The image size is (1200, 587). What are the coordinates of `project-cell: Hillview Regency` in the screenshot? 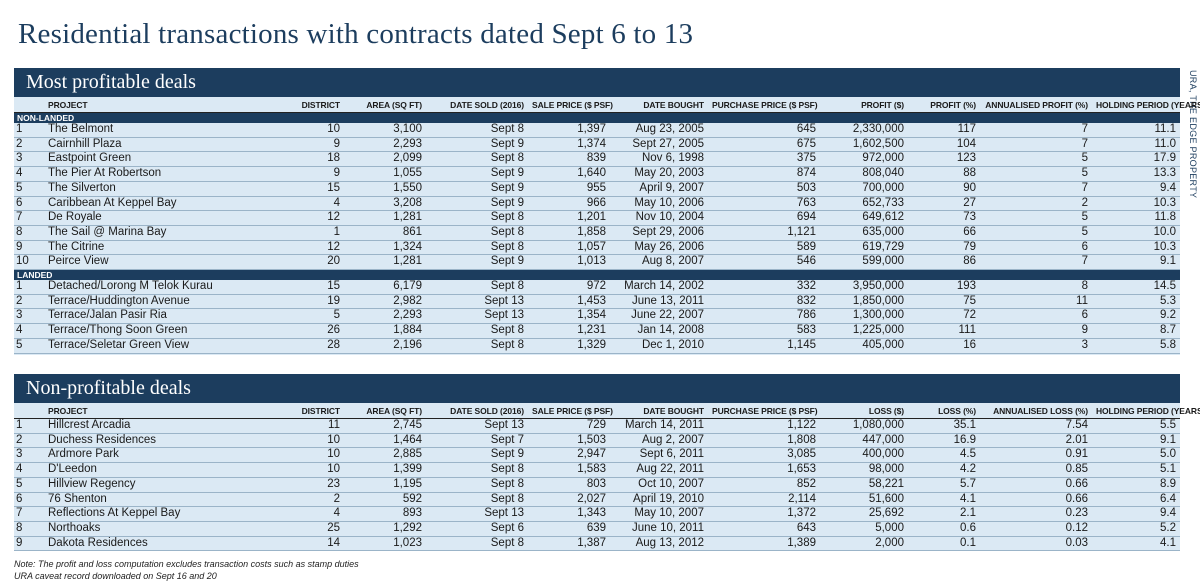 It's located at (144, 485).